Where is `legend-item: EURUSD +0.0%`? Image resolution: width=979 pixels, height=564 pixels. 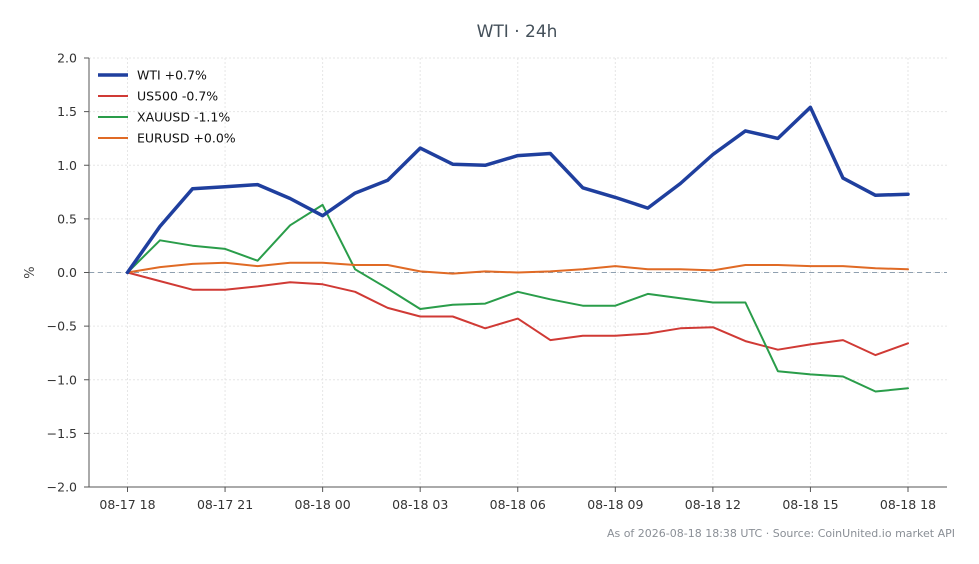 legend-item: EURUSD +0.0% is located at coordinates (167, 138).